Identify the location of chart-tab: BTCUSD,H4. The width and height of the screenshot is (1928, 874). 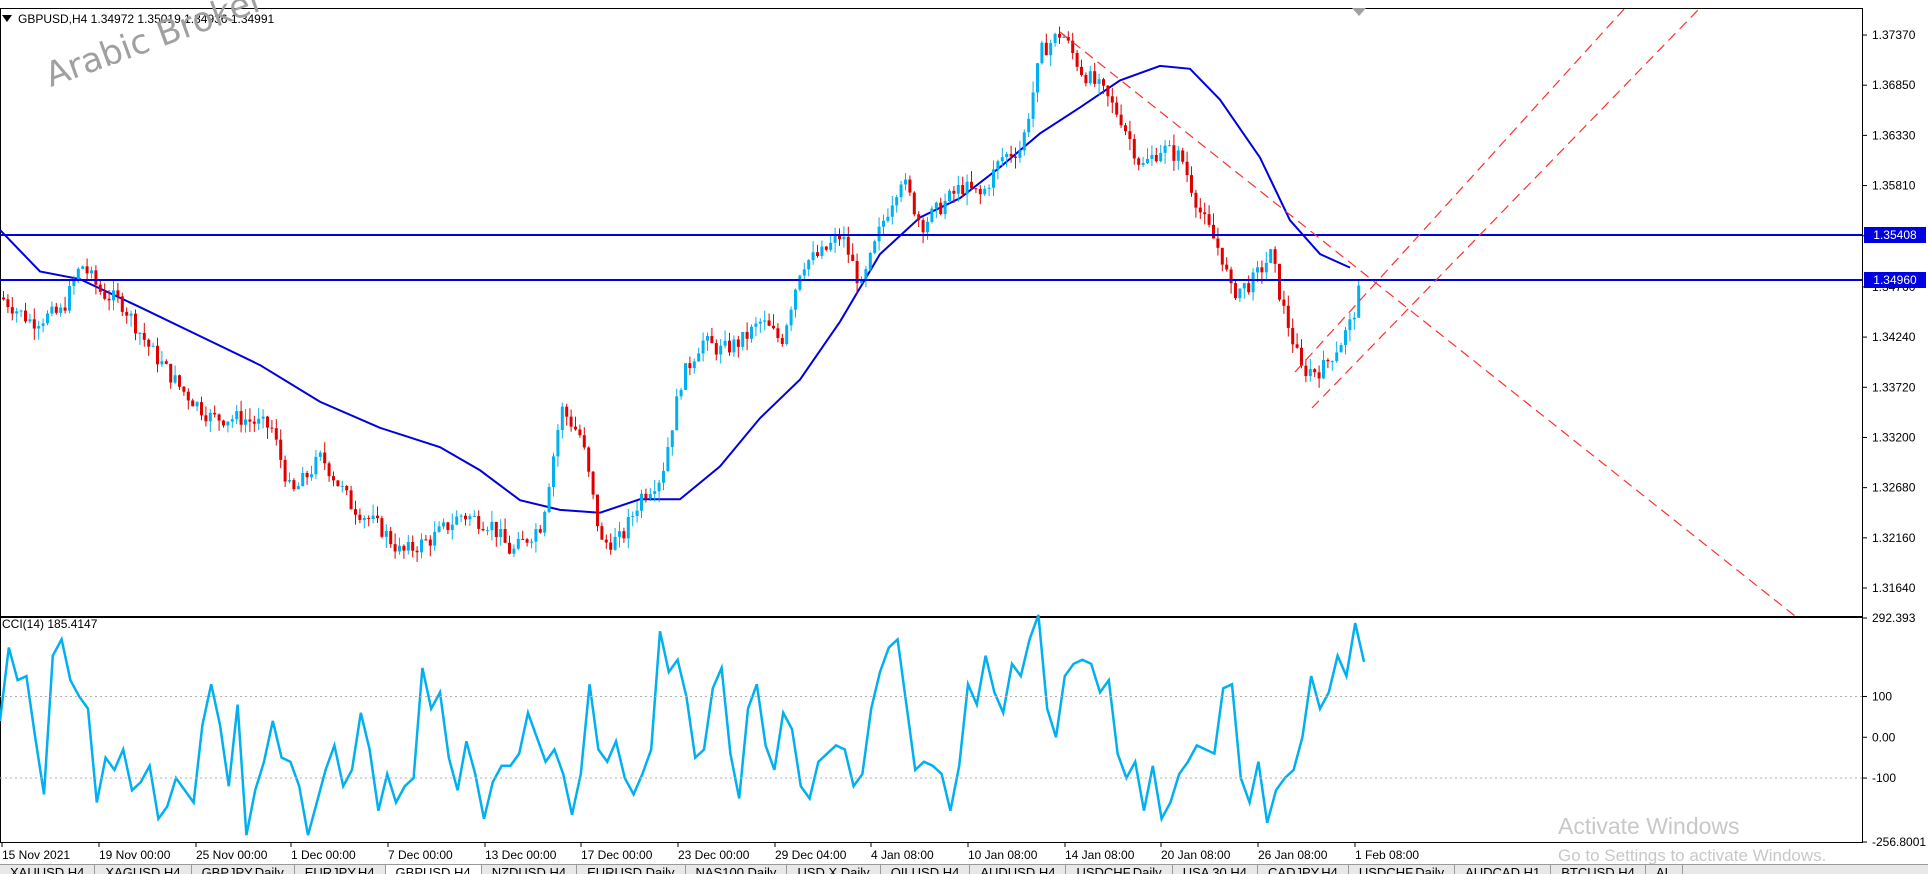
(1598, 869).